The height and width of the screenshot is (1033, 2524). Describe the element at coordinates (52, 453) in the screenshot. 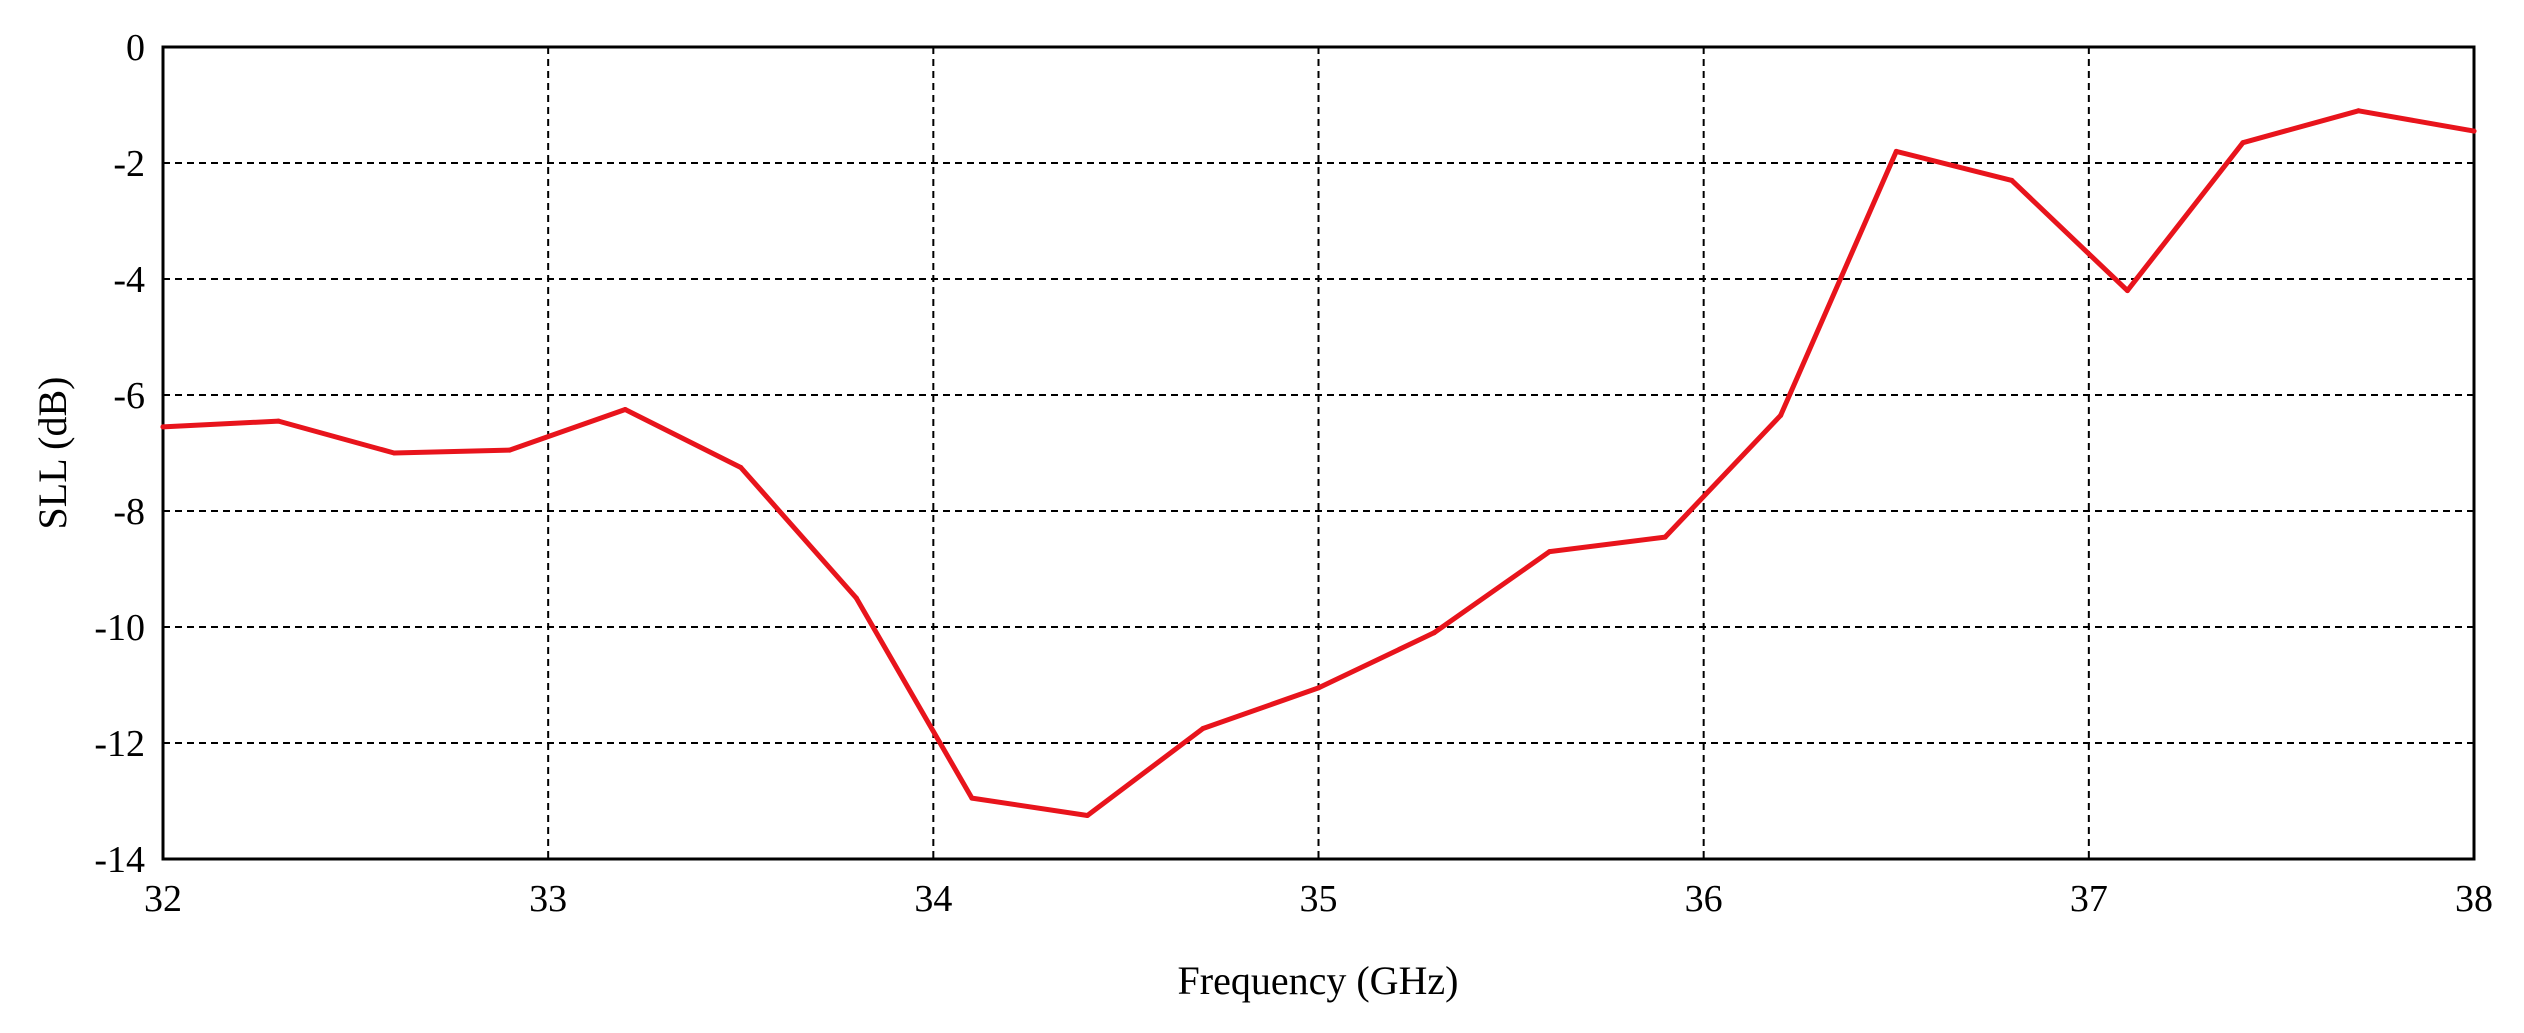

I see `y-axis-label: SLL (dB)` at that location.